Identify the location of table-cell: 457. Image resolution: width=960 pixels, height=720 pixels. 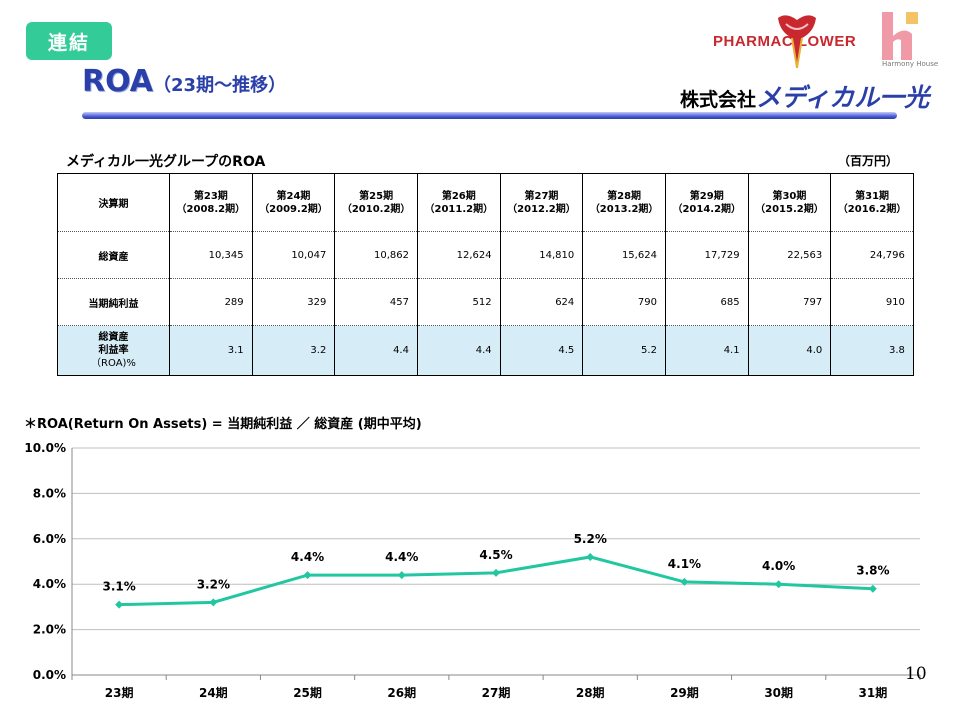
(376, 302).